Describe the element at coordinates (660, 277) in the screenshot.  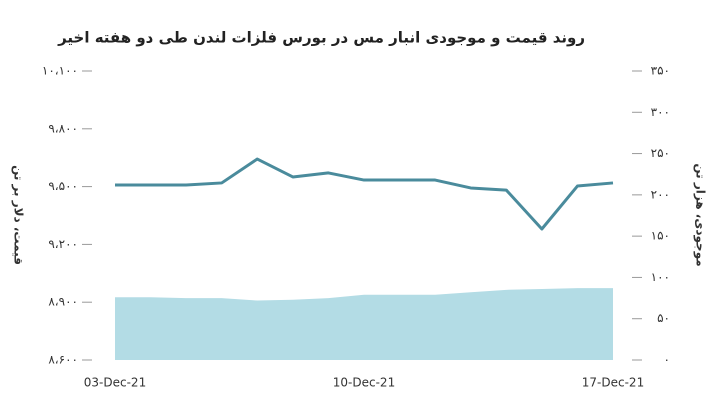
I see `y2-tick-label: ۱۰۰` at that location.